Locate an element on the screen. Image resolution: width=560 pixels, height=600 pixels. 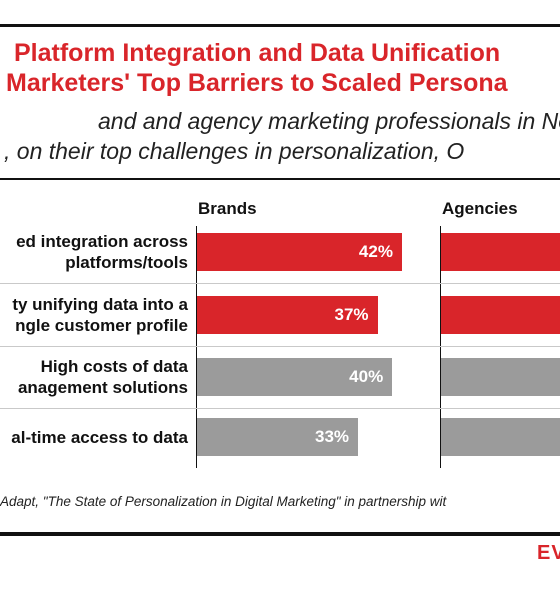
column-header-agencies: Agencies is located at coordinates (480, 208).